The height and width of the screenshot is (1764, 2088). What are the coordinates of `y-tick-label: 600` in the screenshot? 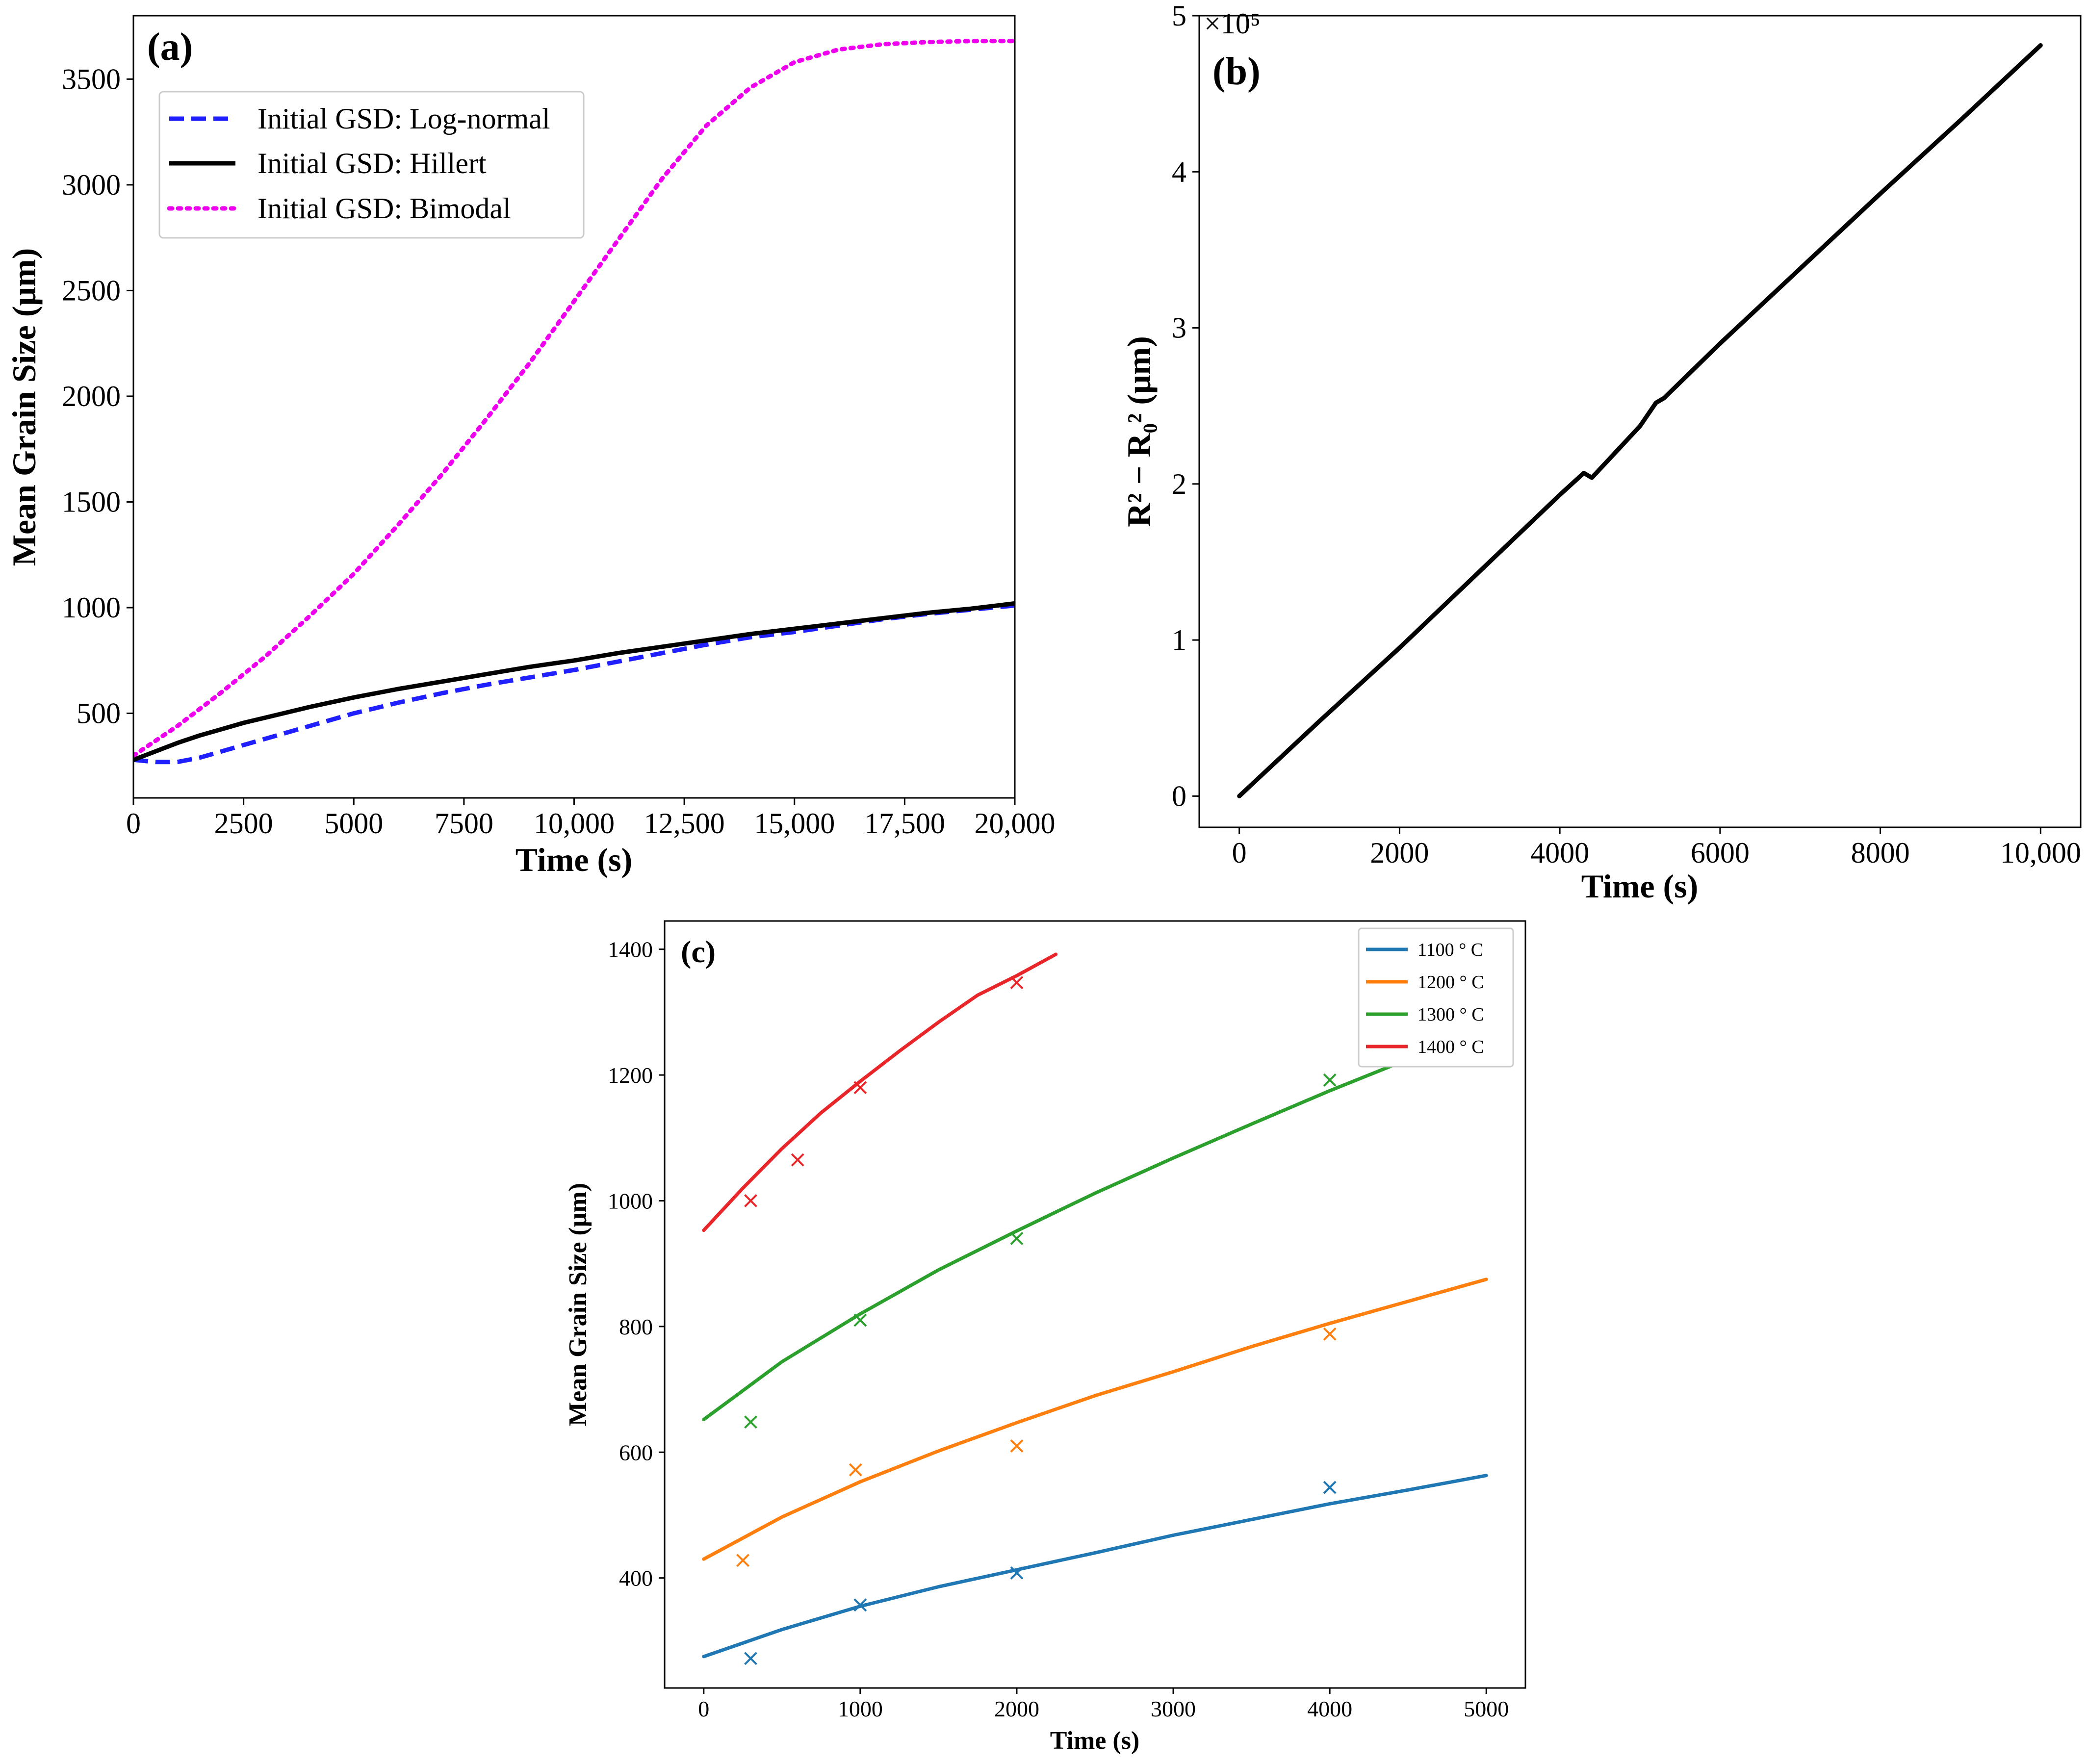 It's located at (636, 1452).